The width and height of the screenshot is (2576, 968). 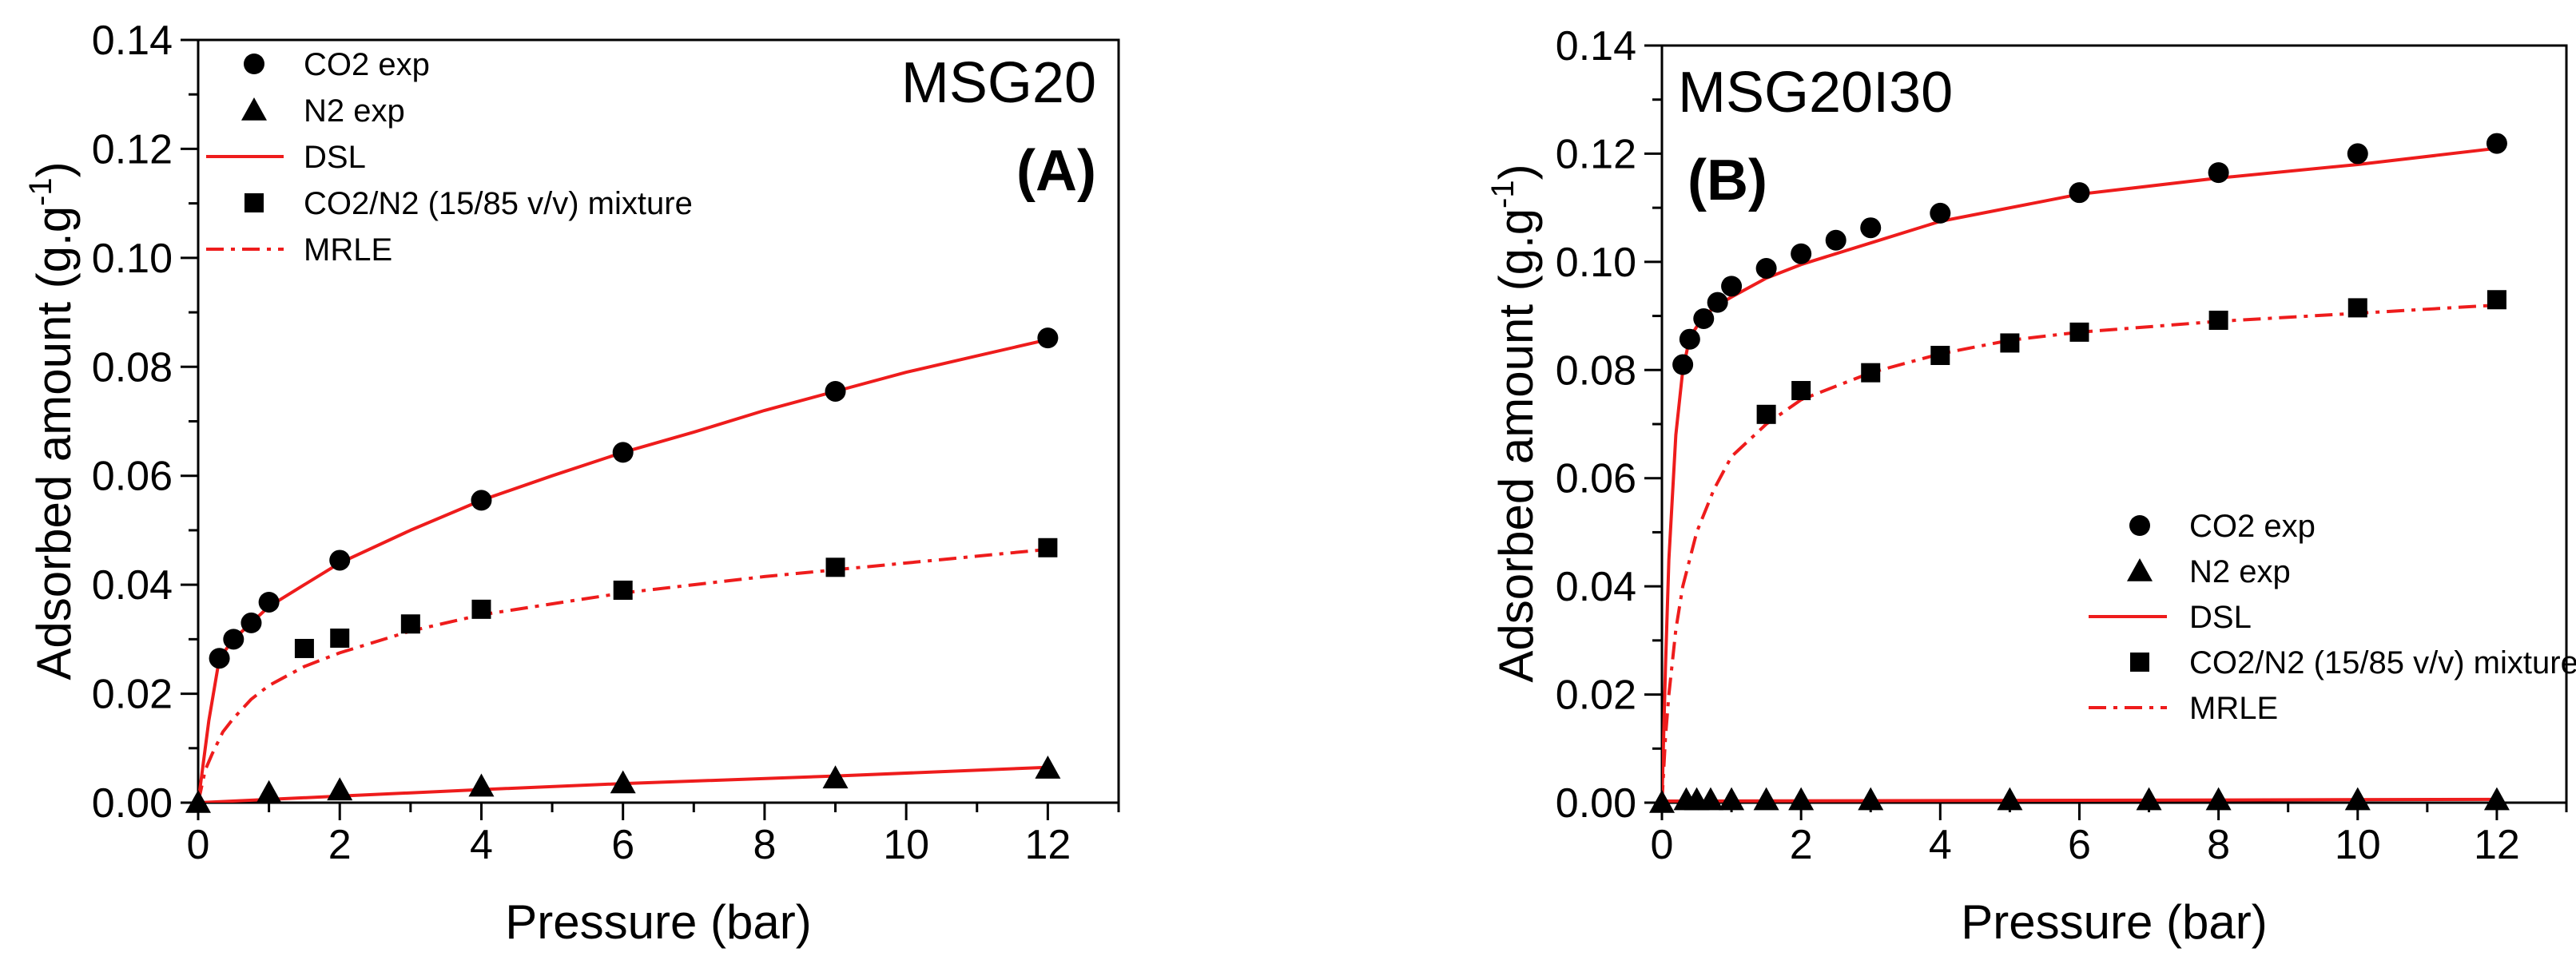 What do you see at coordinates (1056, 171) in the screenshot?
I see `panel-label: (A)` at bounding box center [1056, 171].